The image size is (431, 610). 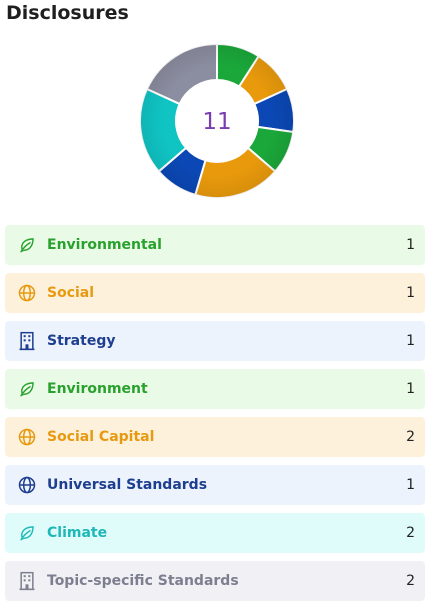 I want to click on donut-hole, so click(x=217, y=121).